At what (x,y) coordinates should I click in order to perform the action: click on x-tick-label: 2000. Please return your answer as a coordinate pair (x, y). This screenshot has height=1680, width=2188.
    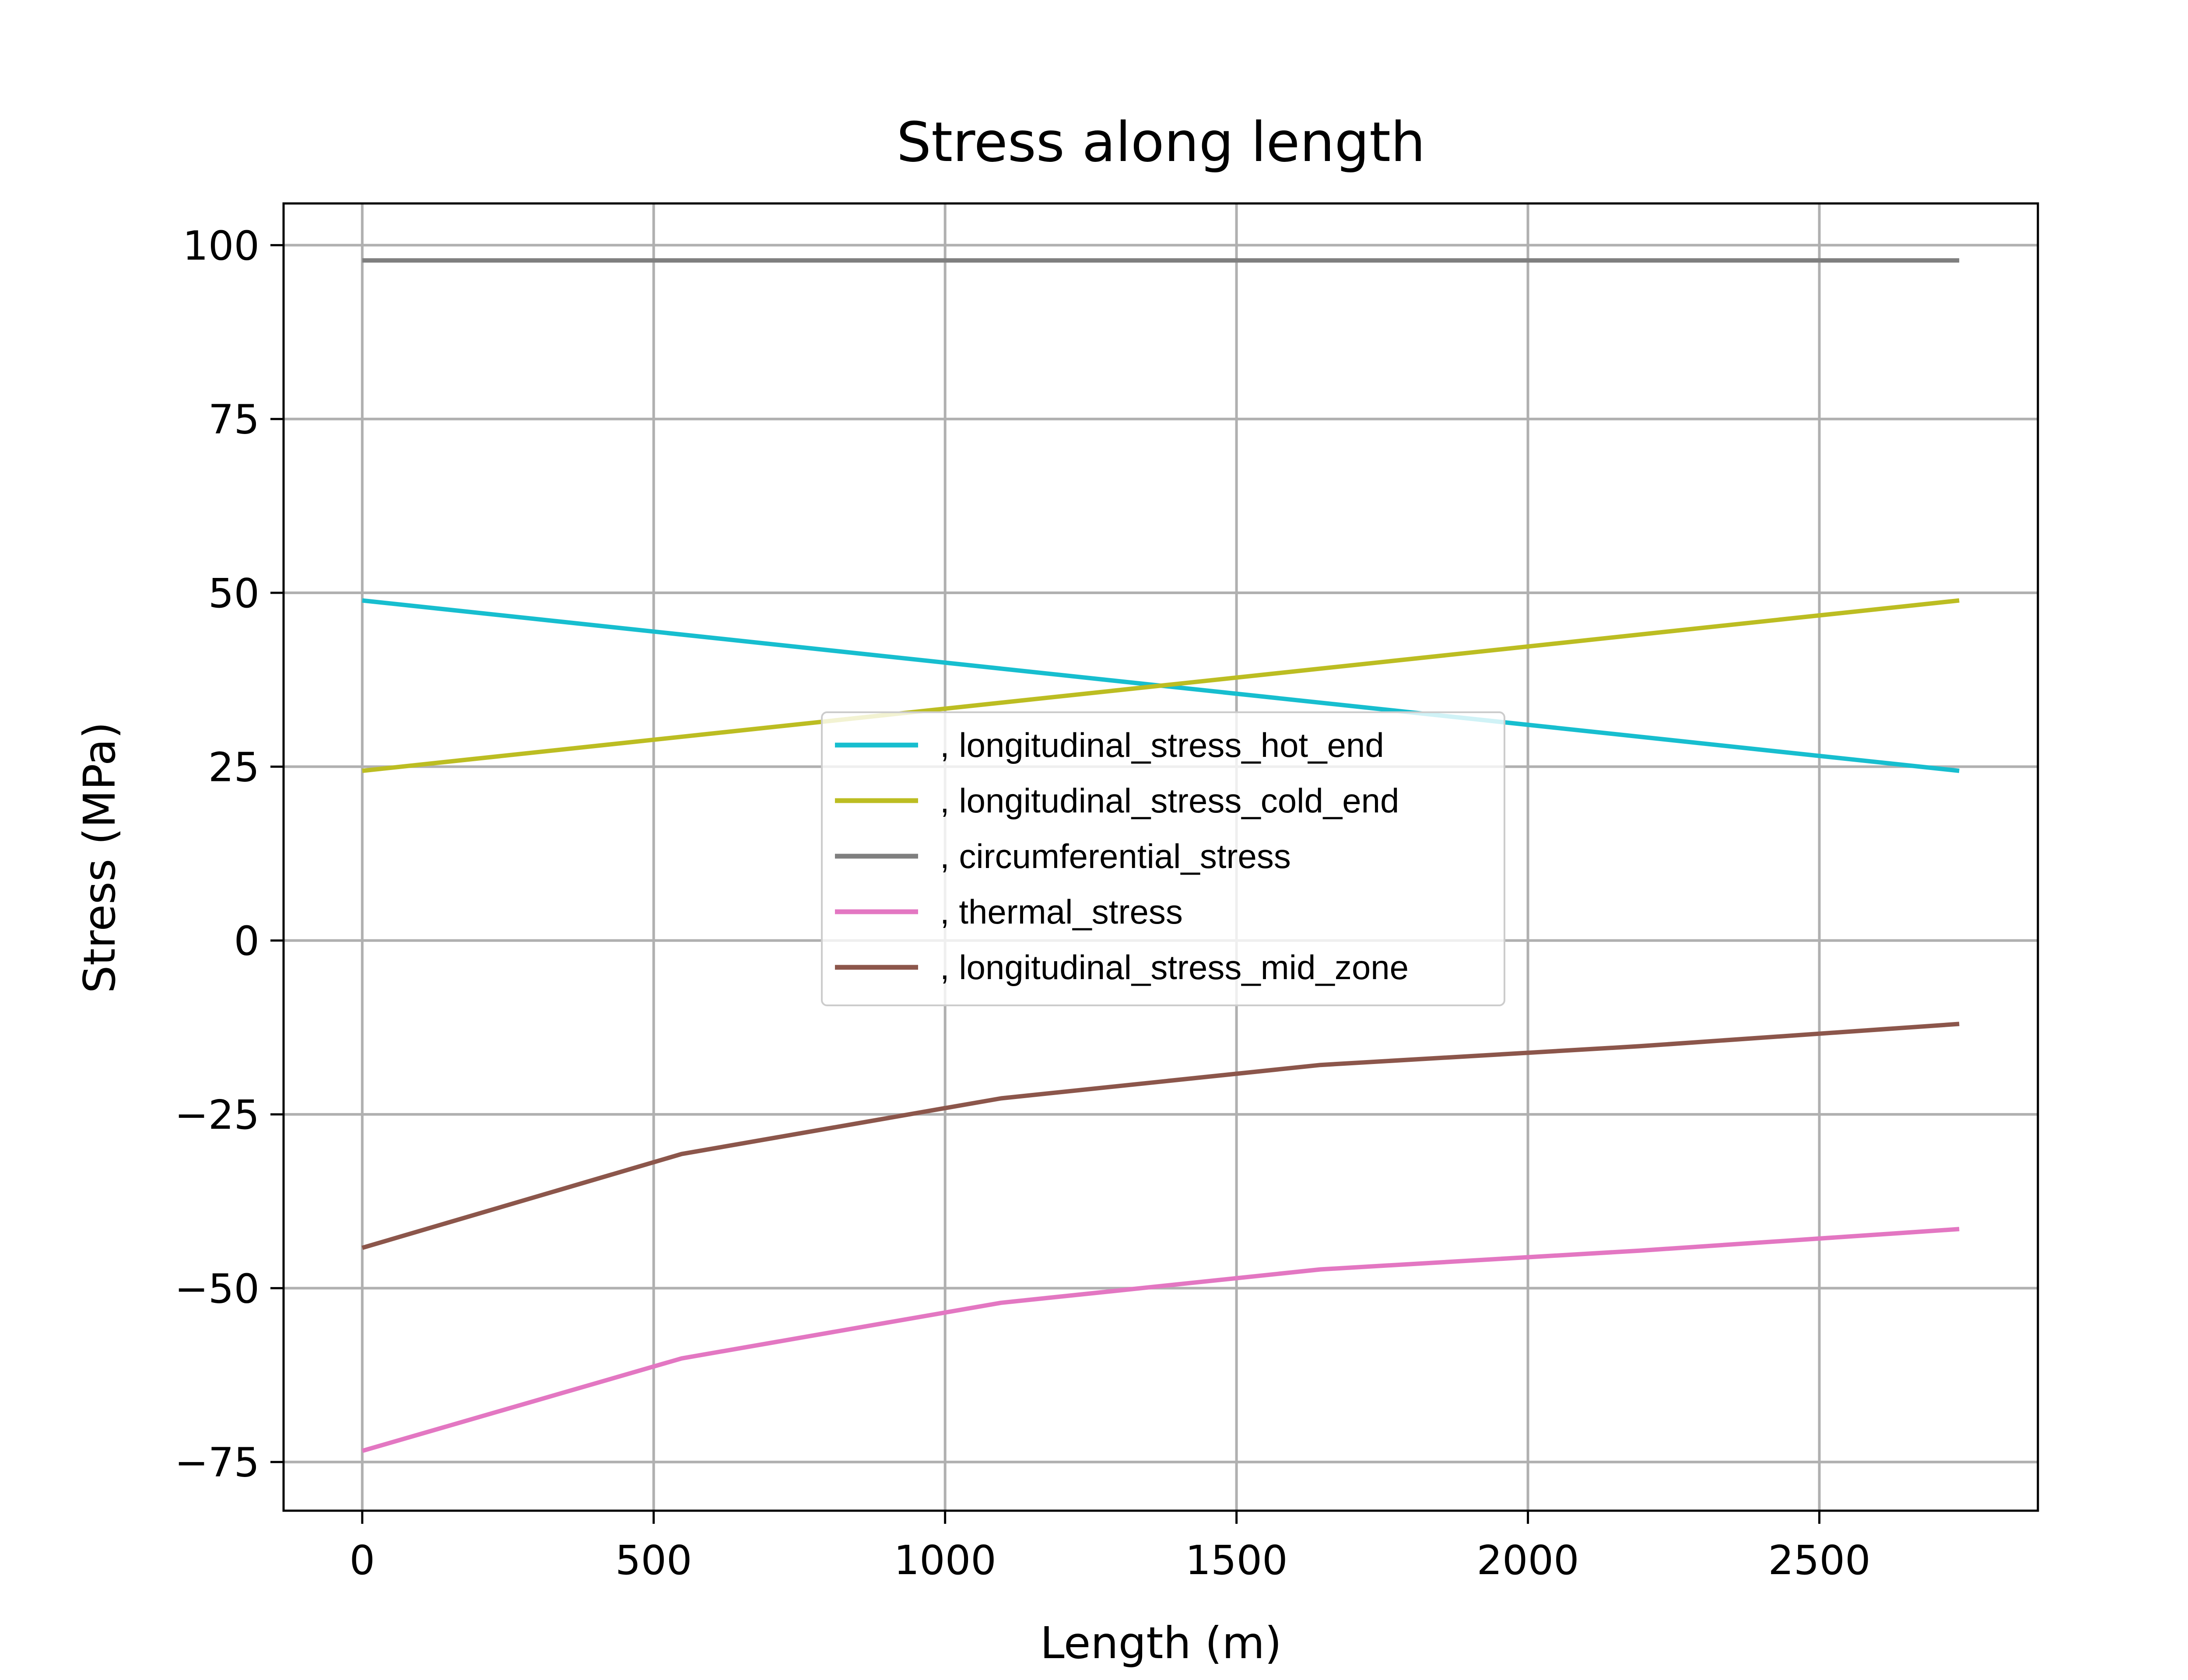
    Looking at the image, I should click on (1528, 1560).